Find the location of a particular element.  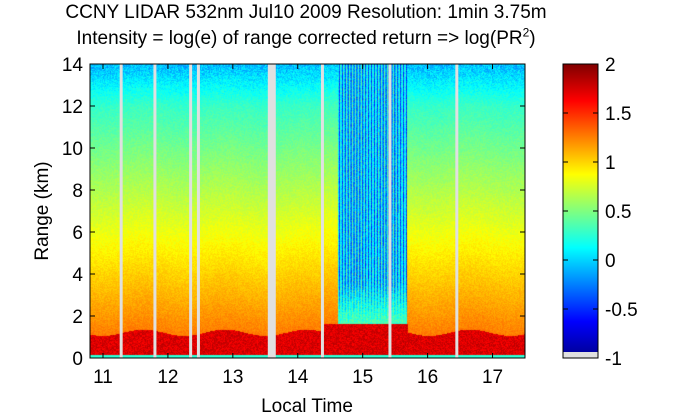

colorbar-tick-label: 1 is located at coordinates (610, 163).